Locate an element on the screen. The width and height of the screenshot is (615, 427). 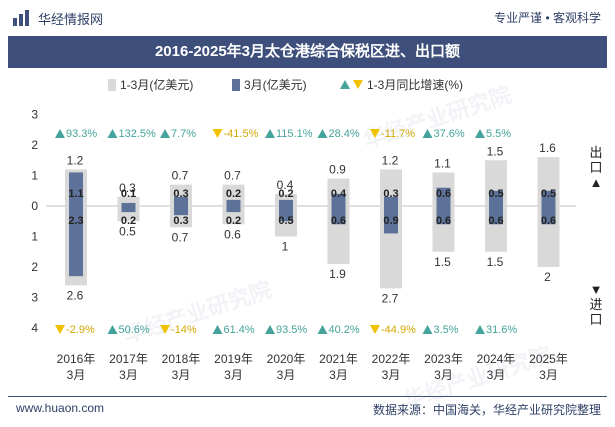
import-growth-label: 31.6% is located at coordinates (501, 330).